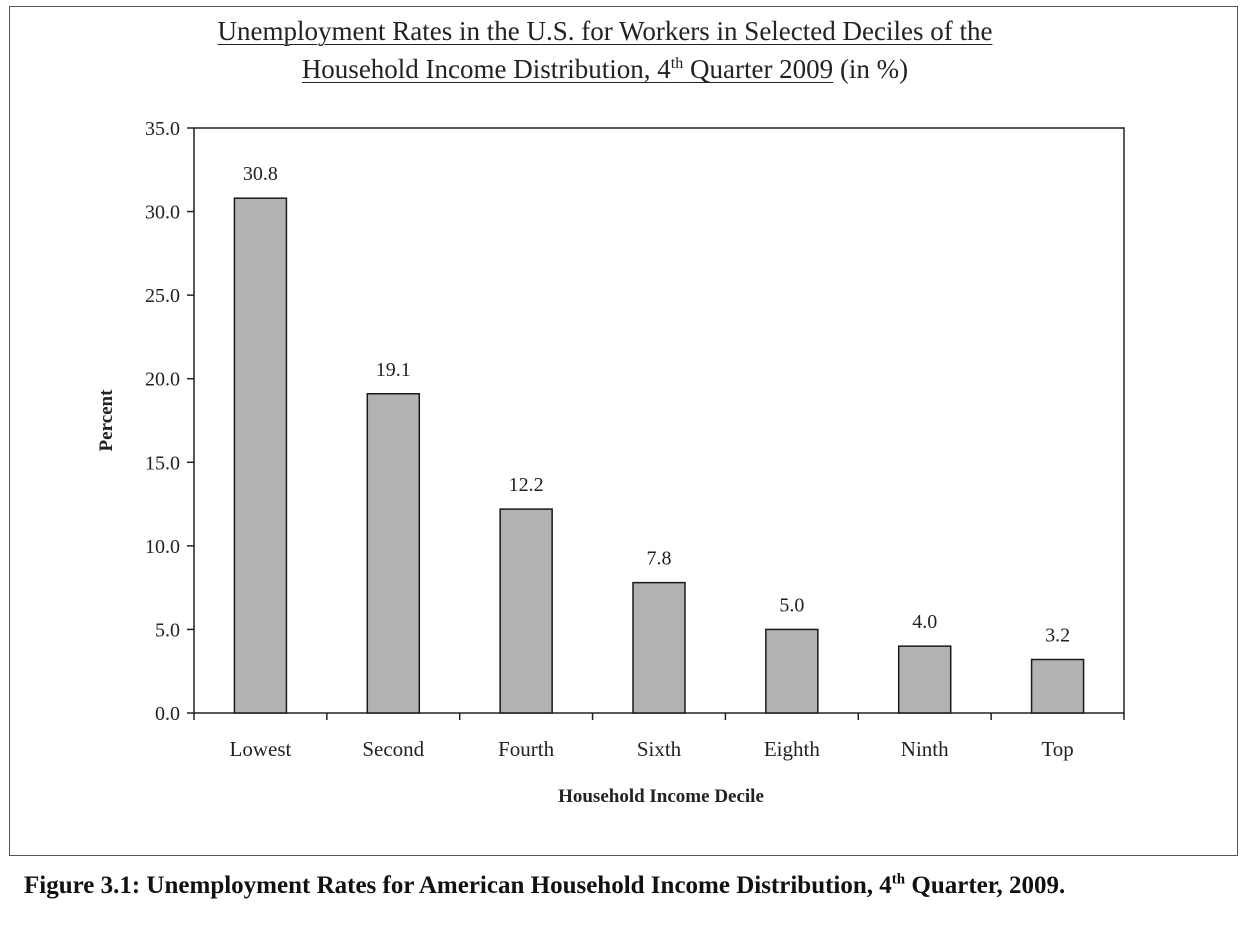 The width and height of the screenshot is (1245, 937). Describe the element at coordinates (162, 296) in the screenshot. I see `y-tick-label: 25.0` at that location.